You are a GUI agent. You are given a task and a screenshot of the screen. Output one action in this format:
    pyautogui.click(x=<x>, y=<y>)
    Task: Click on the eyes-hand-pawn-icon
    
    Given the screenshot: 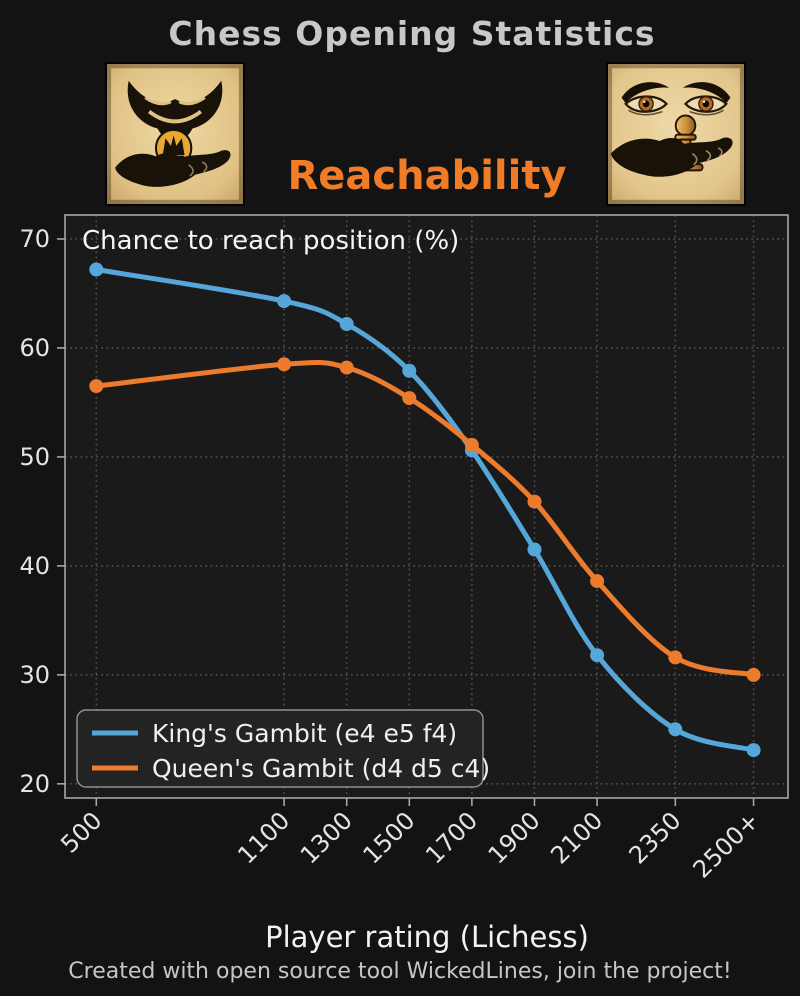 What is the action you would take?
    pyautogui.click(x=676, y=134)
    